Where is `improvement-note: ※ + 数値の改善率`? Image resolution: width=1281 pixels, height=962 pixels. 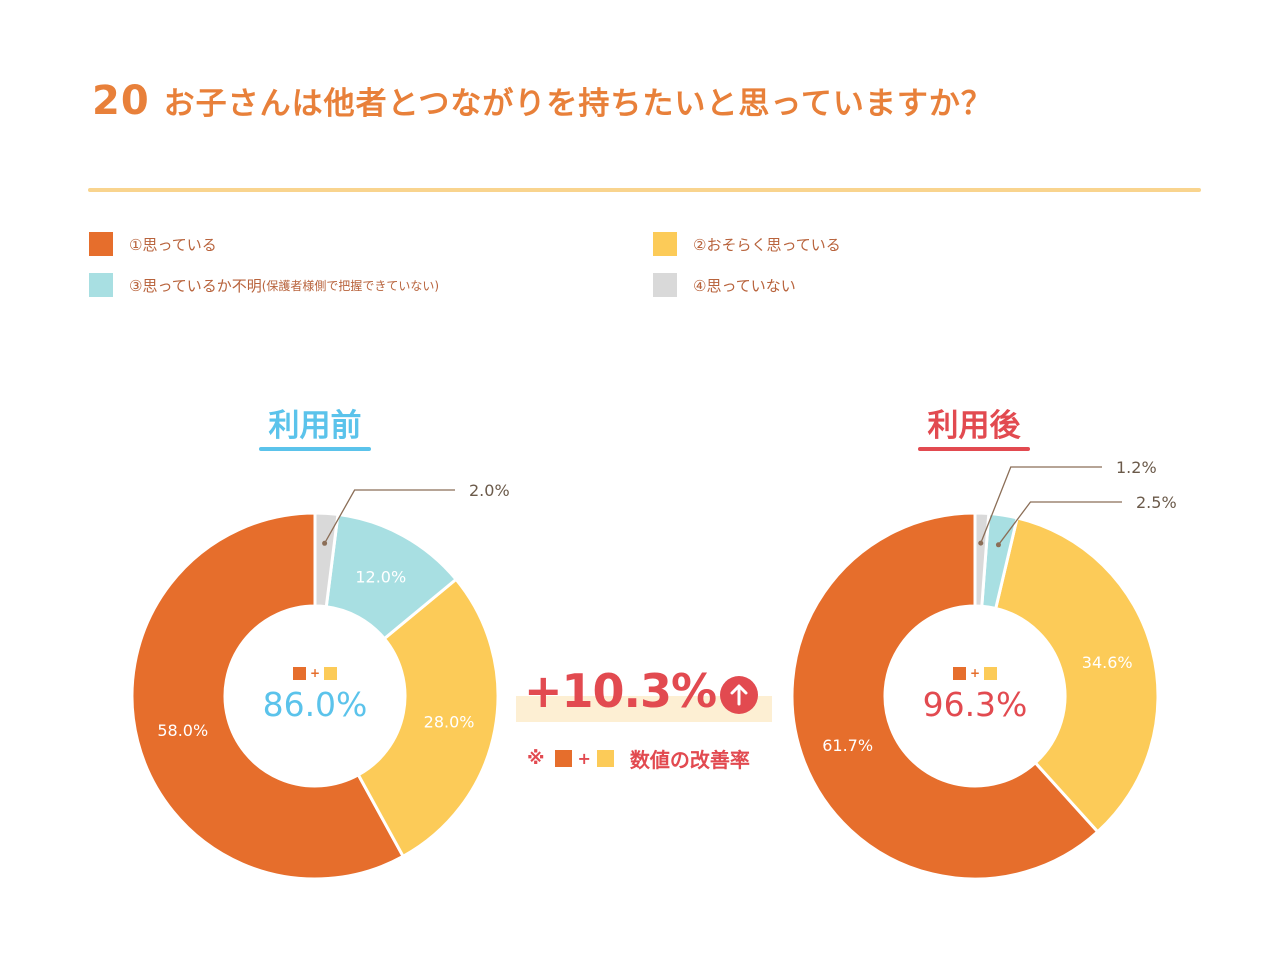
improvement-note: ※ + 数値の改善率 is located at coordinates (638, 758).